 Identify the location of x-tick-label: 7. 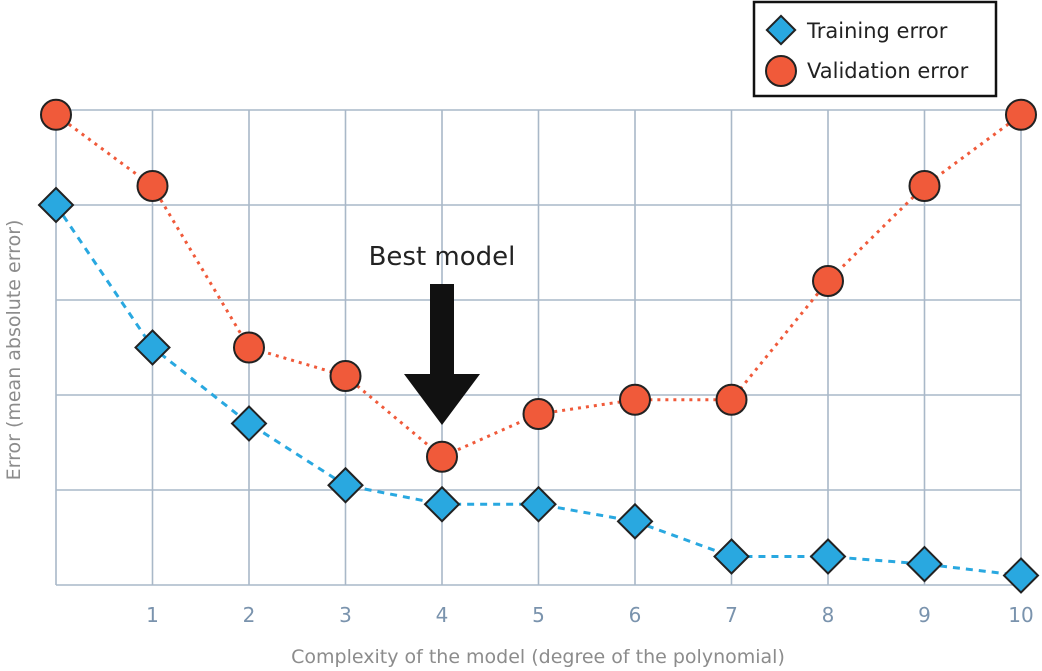
(731, 615).